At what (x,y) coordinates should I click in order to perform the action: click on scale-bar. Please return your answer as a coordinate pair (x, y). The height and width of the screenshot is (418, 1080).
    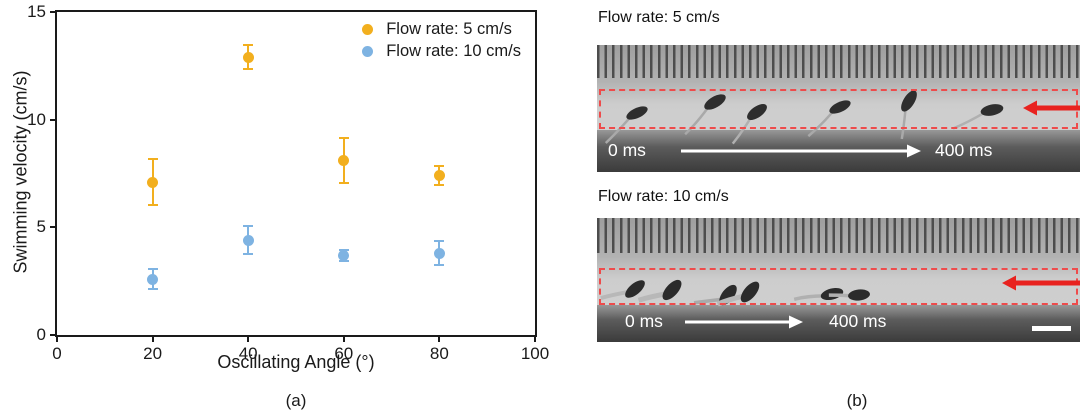
    Looking at the image, I should click on (1051, 328).